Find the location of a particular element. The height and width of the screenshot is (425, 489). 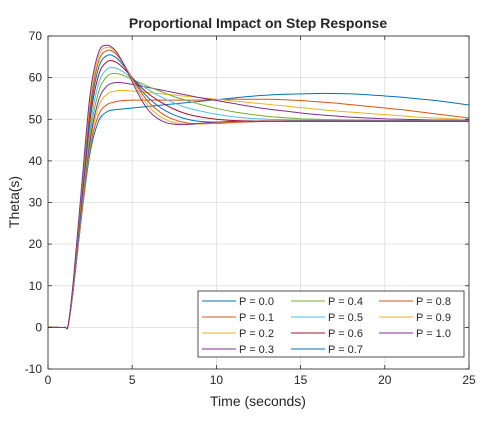

legend-label: P = 0.6 is located at coordinates (345, 334).